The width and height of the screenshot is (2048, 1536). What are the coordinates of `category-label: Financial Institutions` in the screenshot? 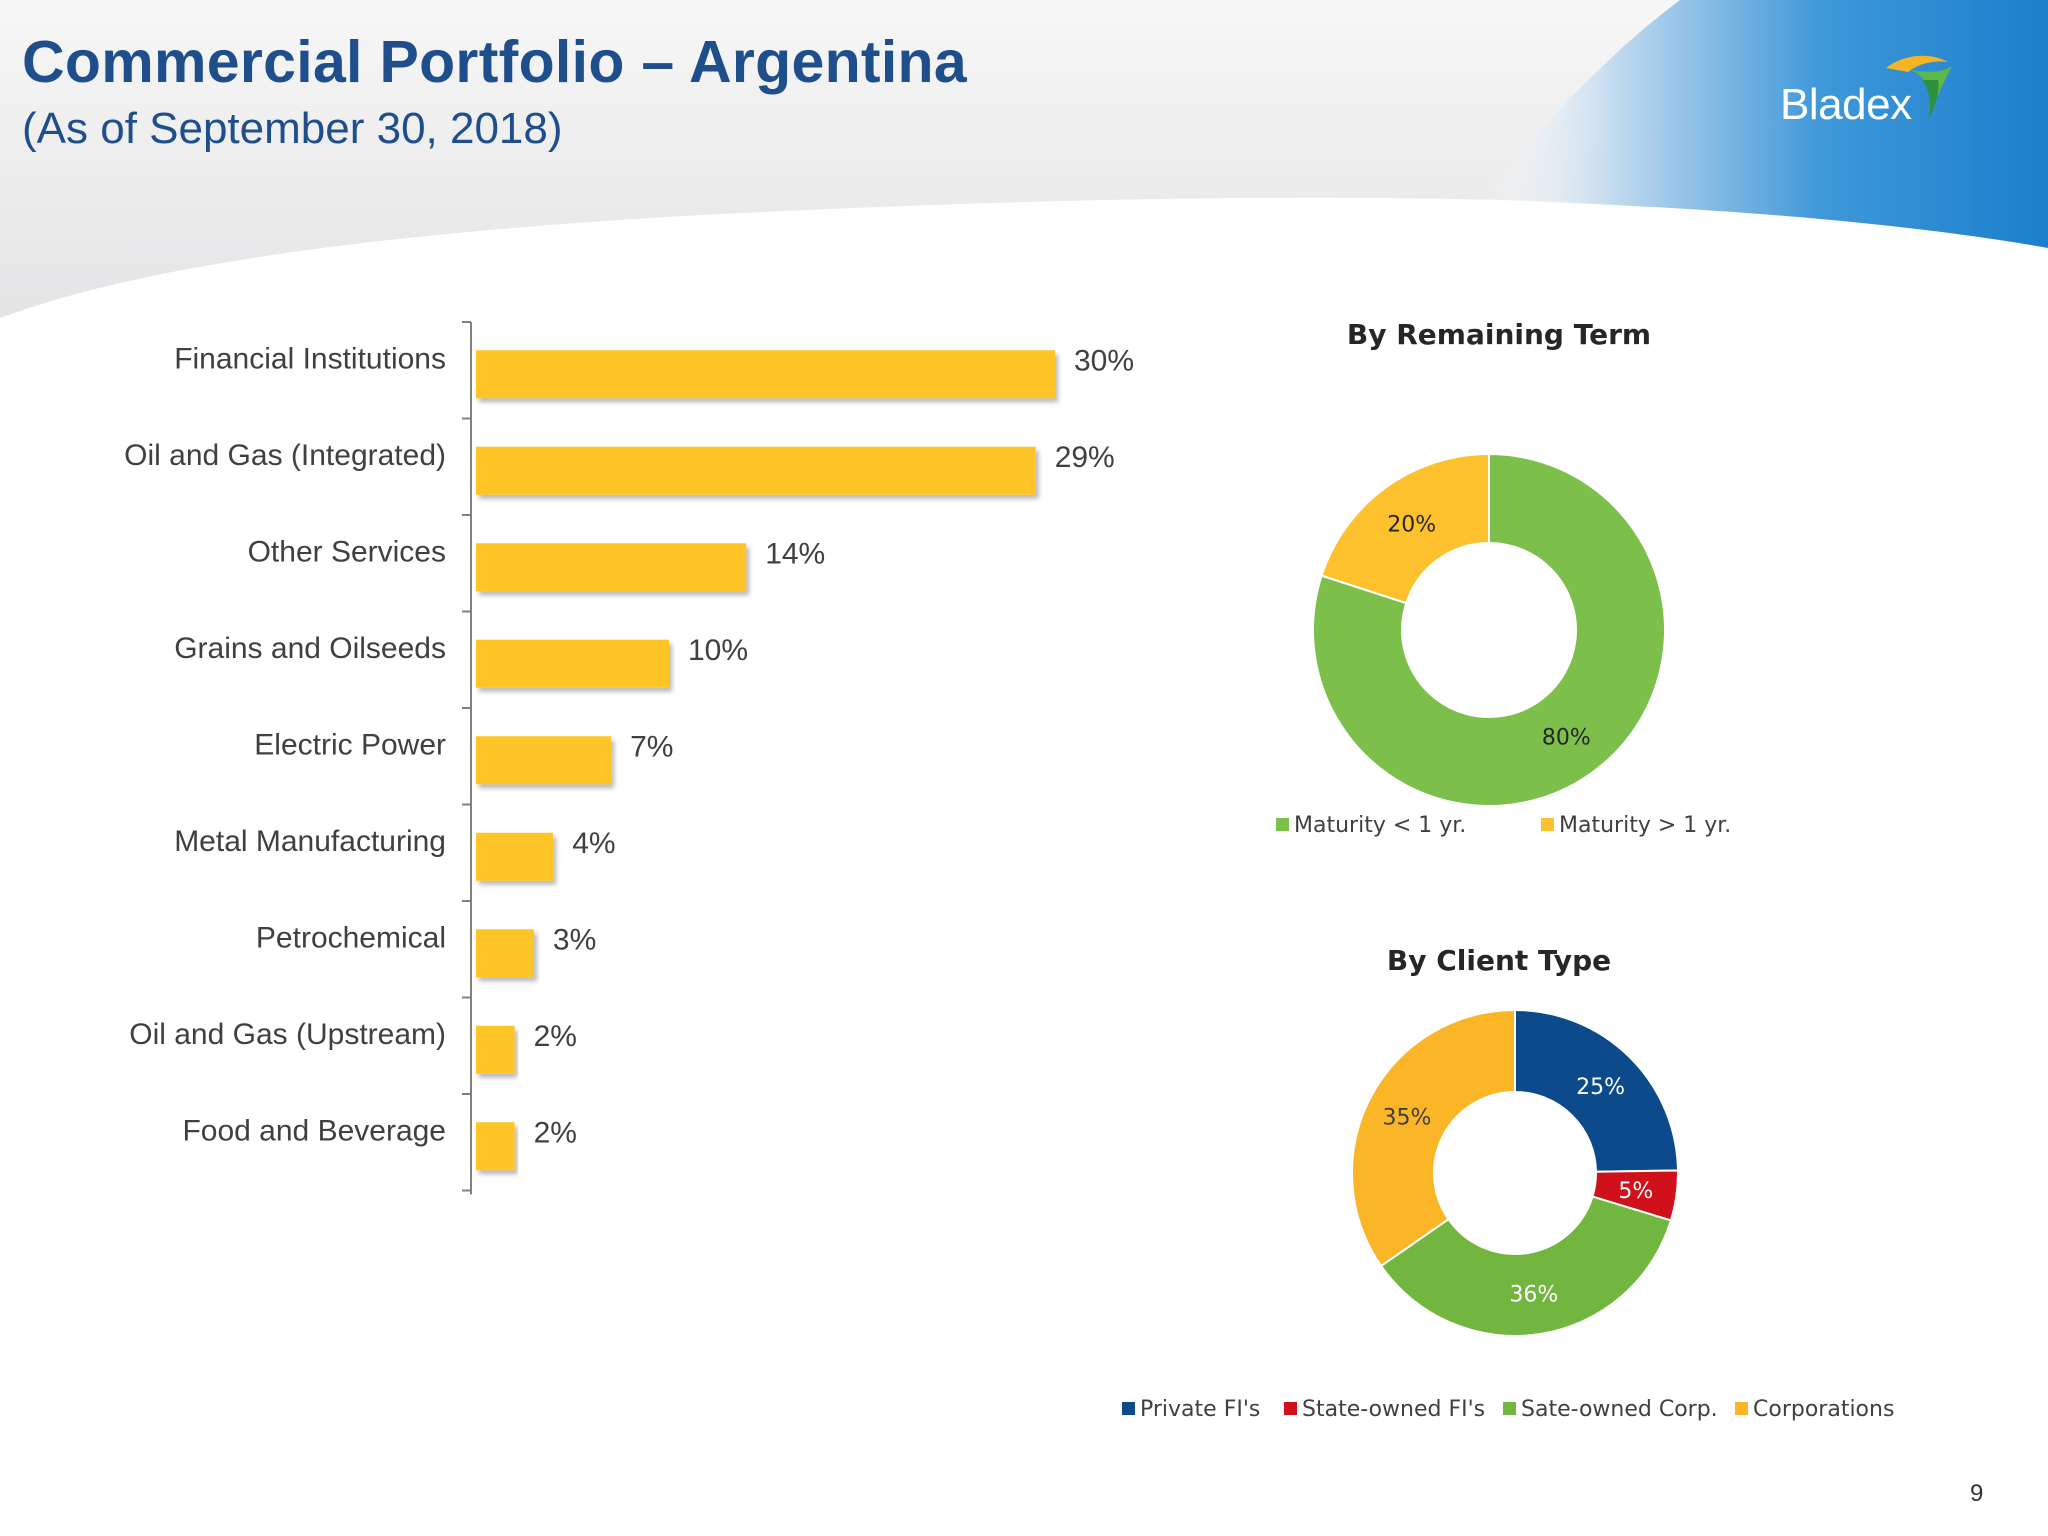 It's located at (310, 358).